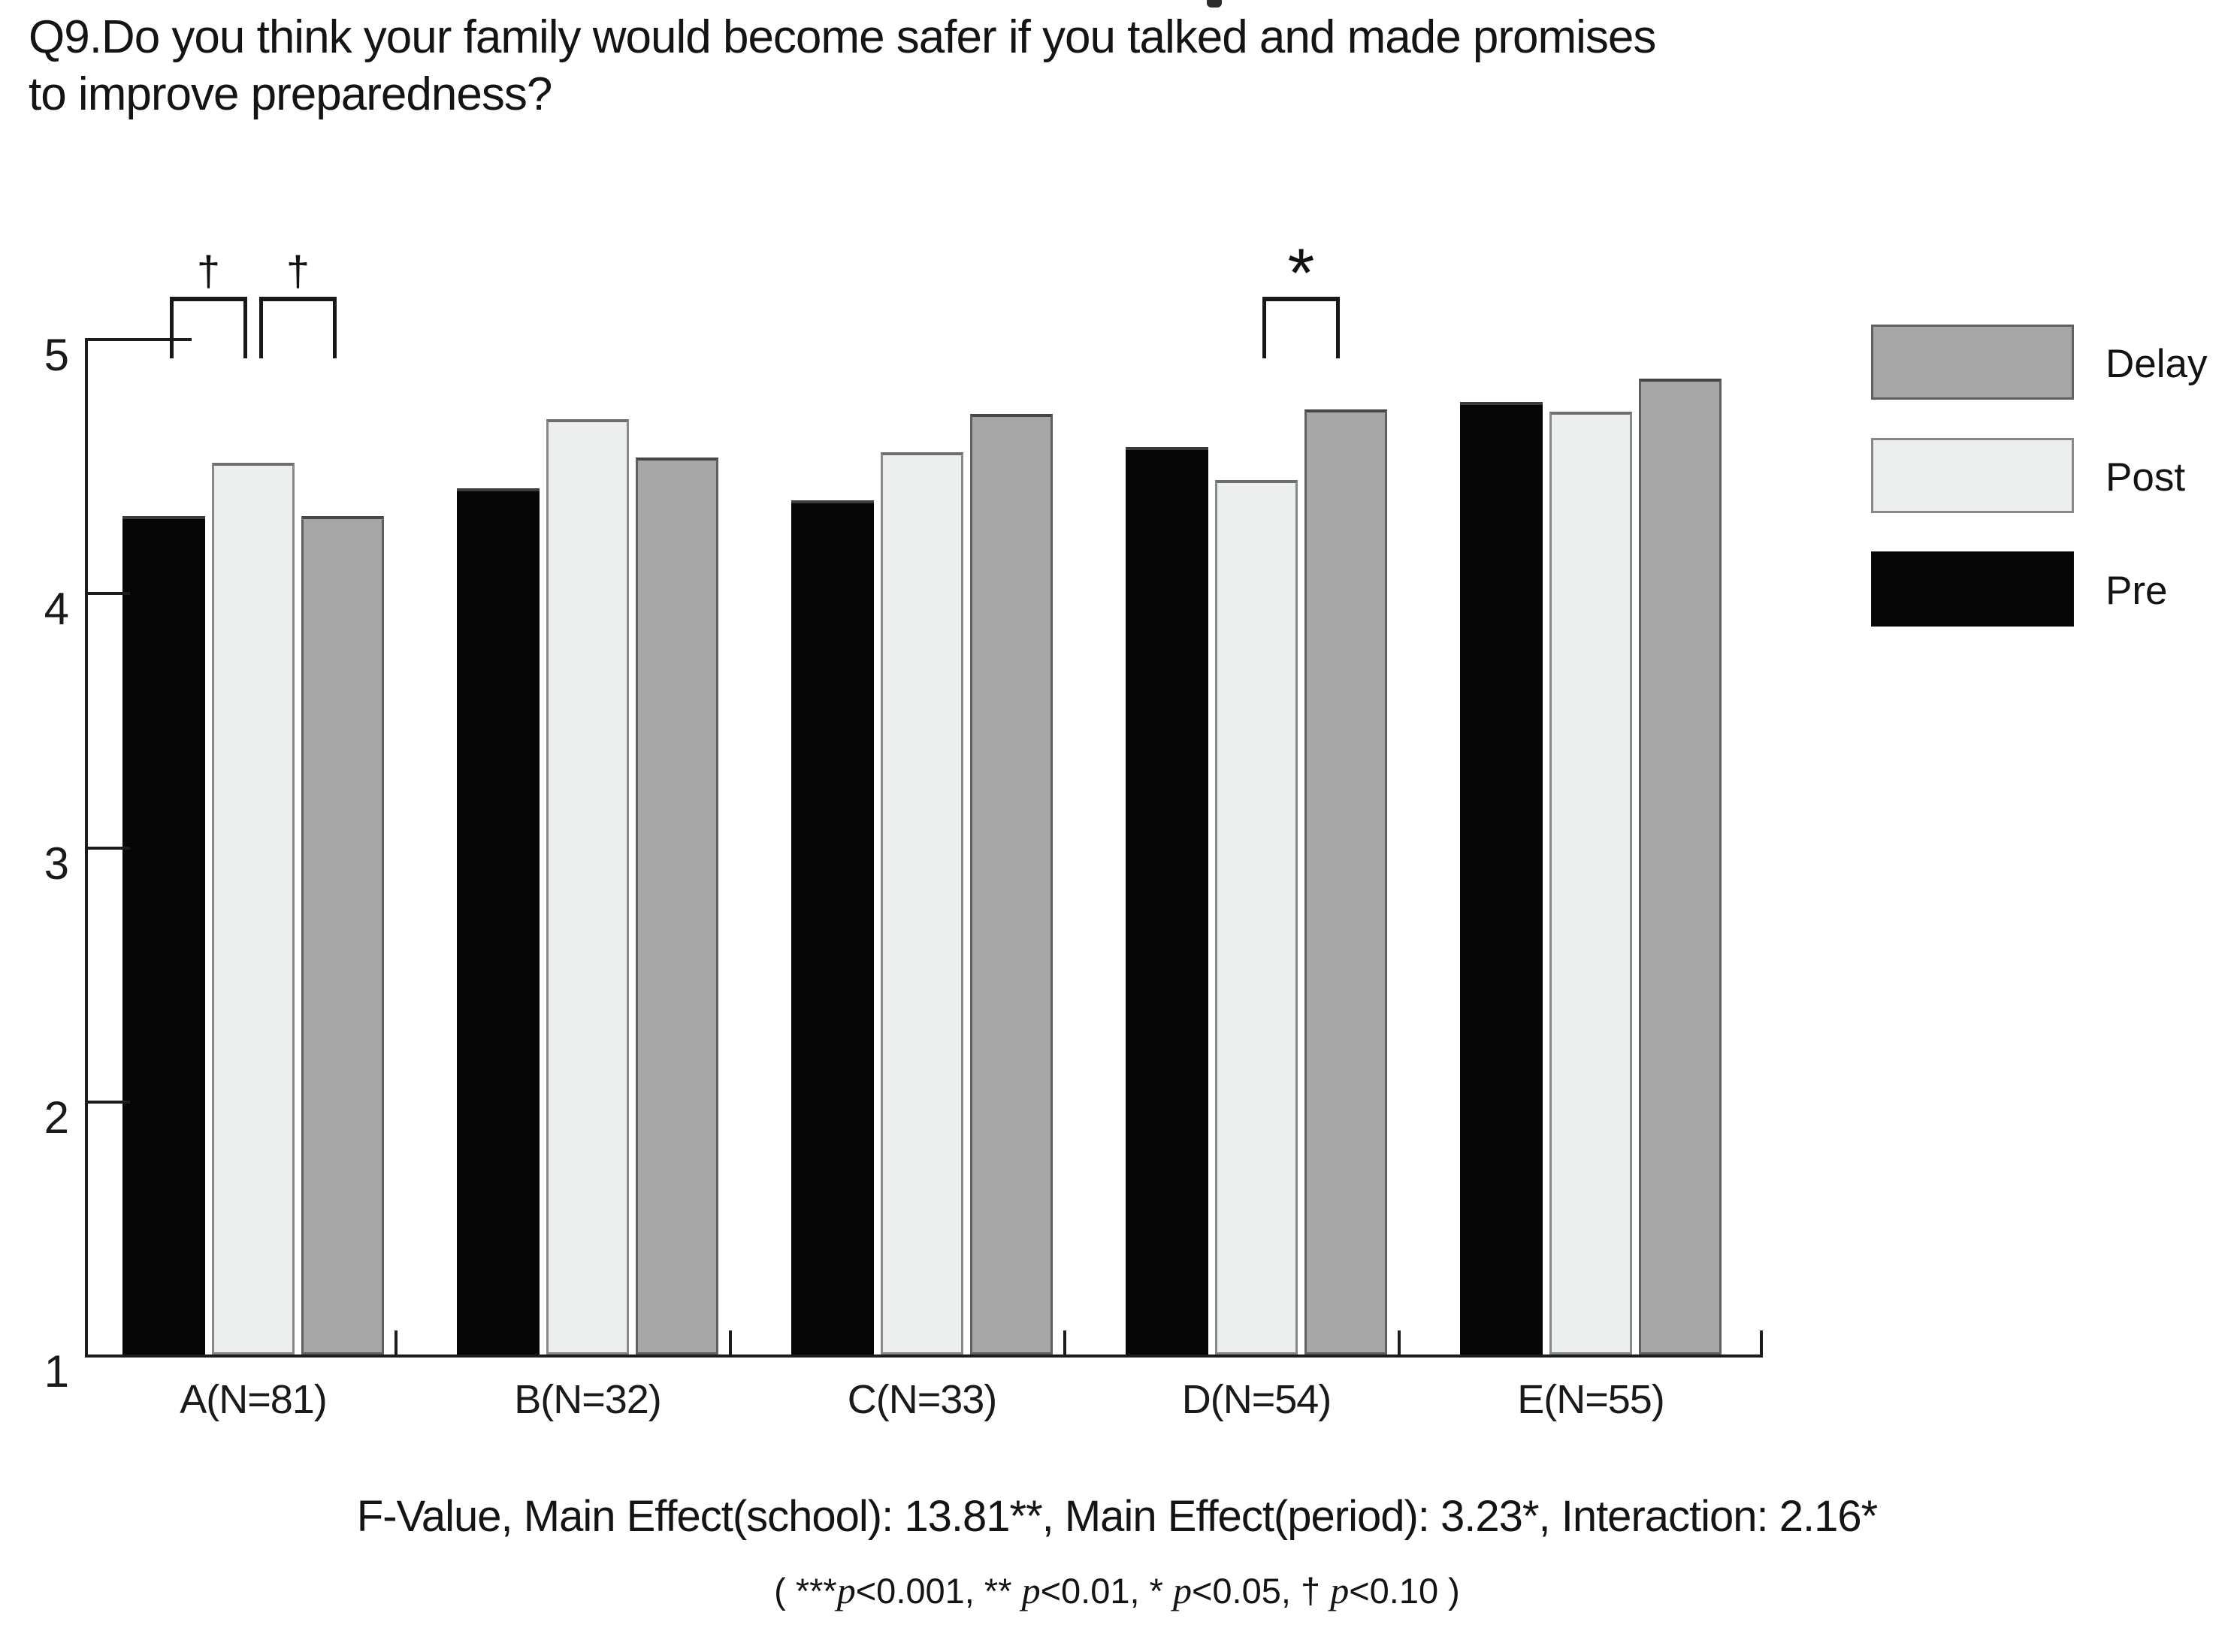  Describe the element at coordinates (1106, 1591) in the screenshot. I see `pvalue-text-segment: <0.01, *` at that location.